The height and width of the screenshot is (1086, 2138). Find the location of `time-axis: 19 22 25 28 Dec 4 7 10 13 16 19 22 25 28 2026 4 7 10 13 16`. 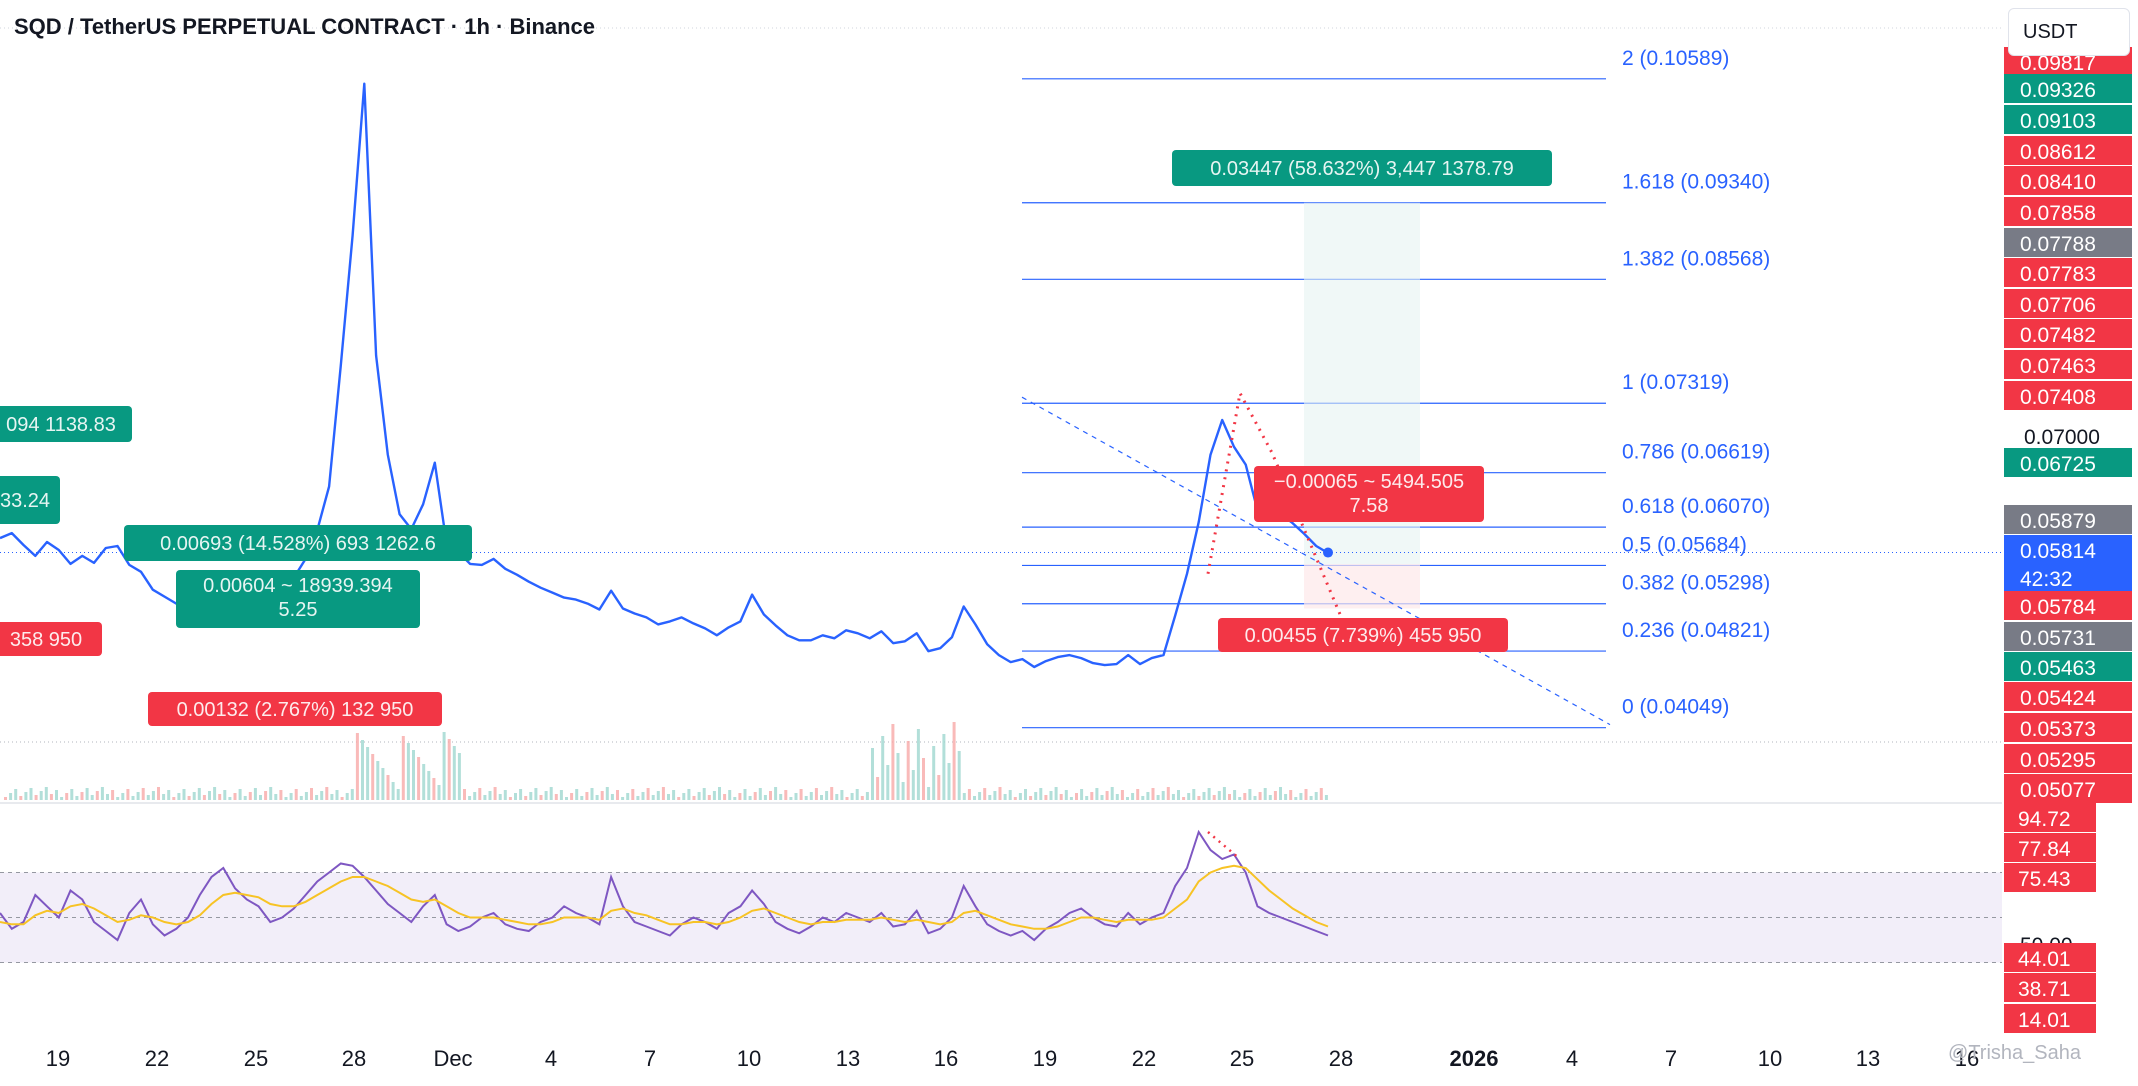

time-axis: 19 22 25 28 Dec 4 7 10 13 16 19 22 25 28 2026 4 7 10 13 16 is located at coordinates (1012, 1058).